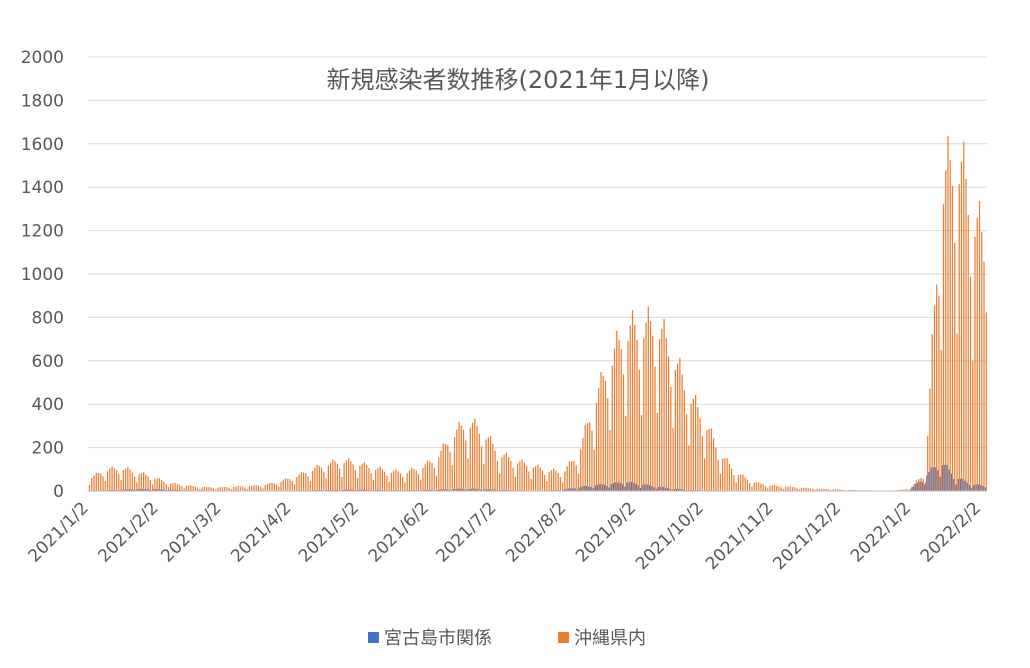 The image size is (1030, 668). I want to click on y-tick-label: 1400, so click(42, 188).